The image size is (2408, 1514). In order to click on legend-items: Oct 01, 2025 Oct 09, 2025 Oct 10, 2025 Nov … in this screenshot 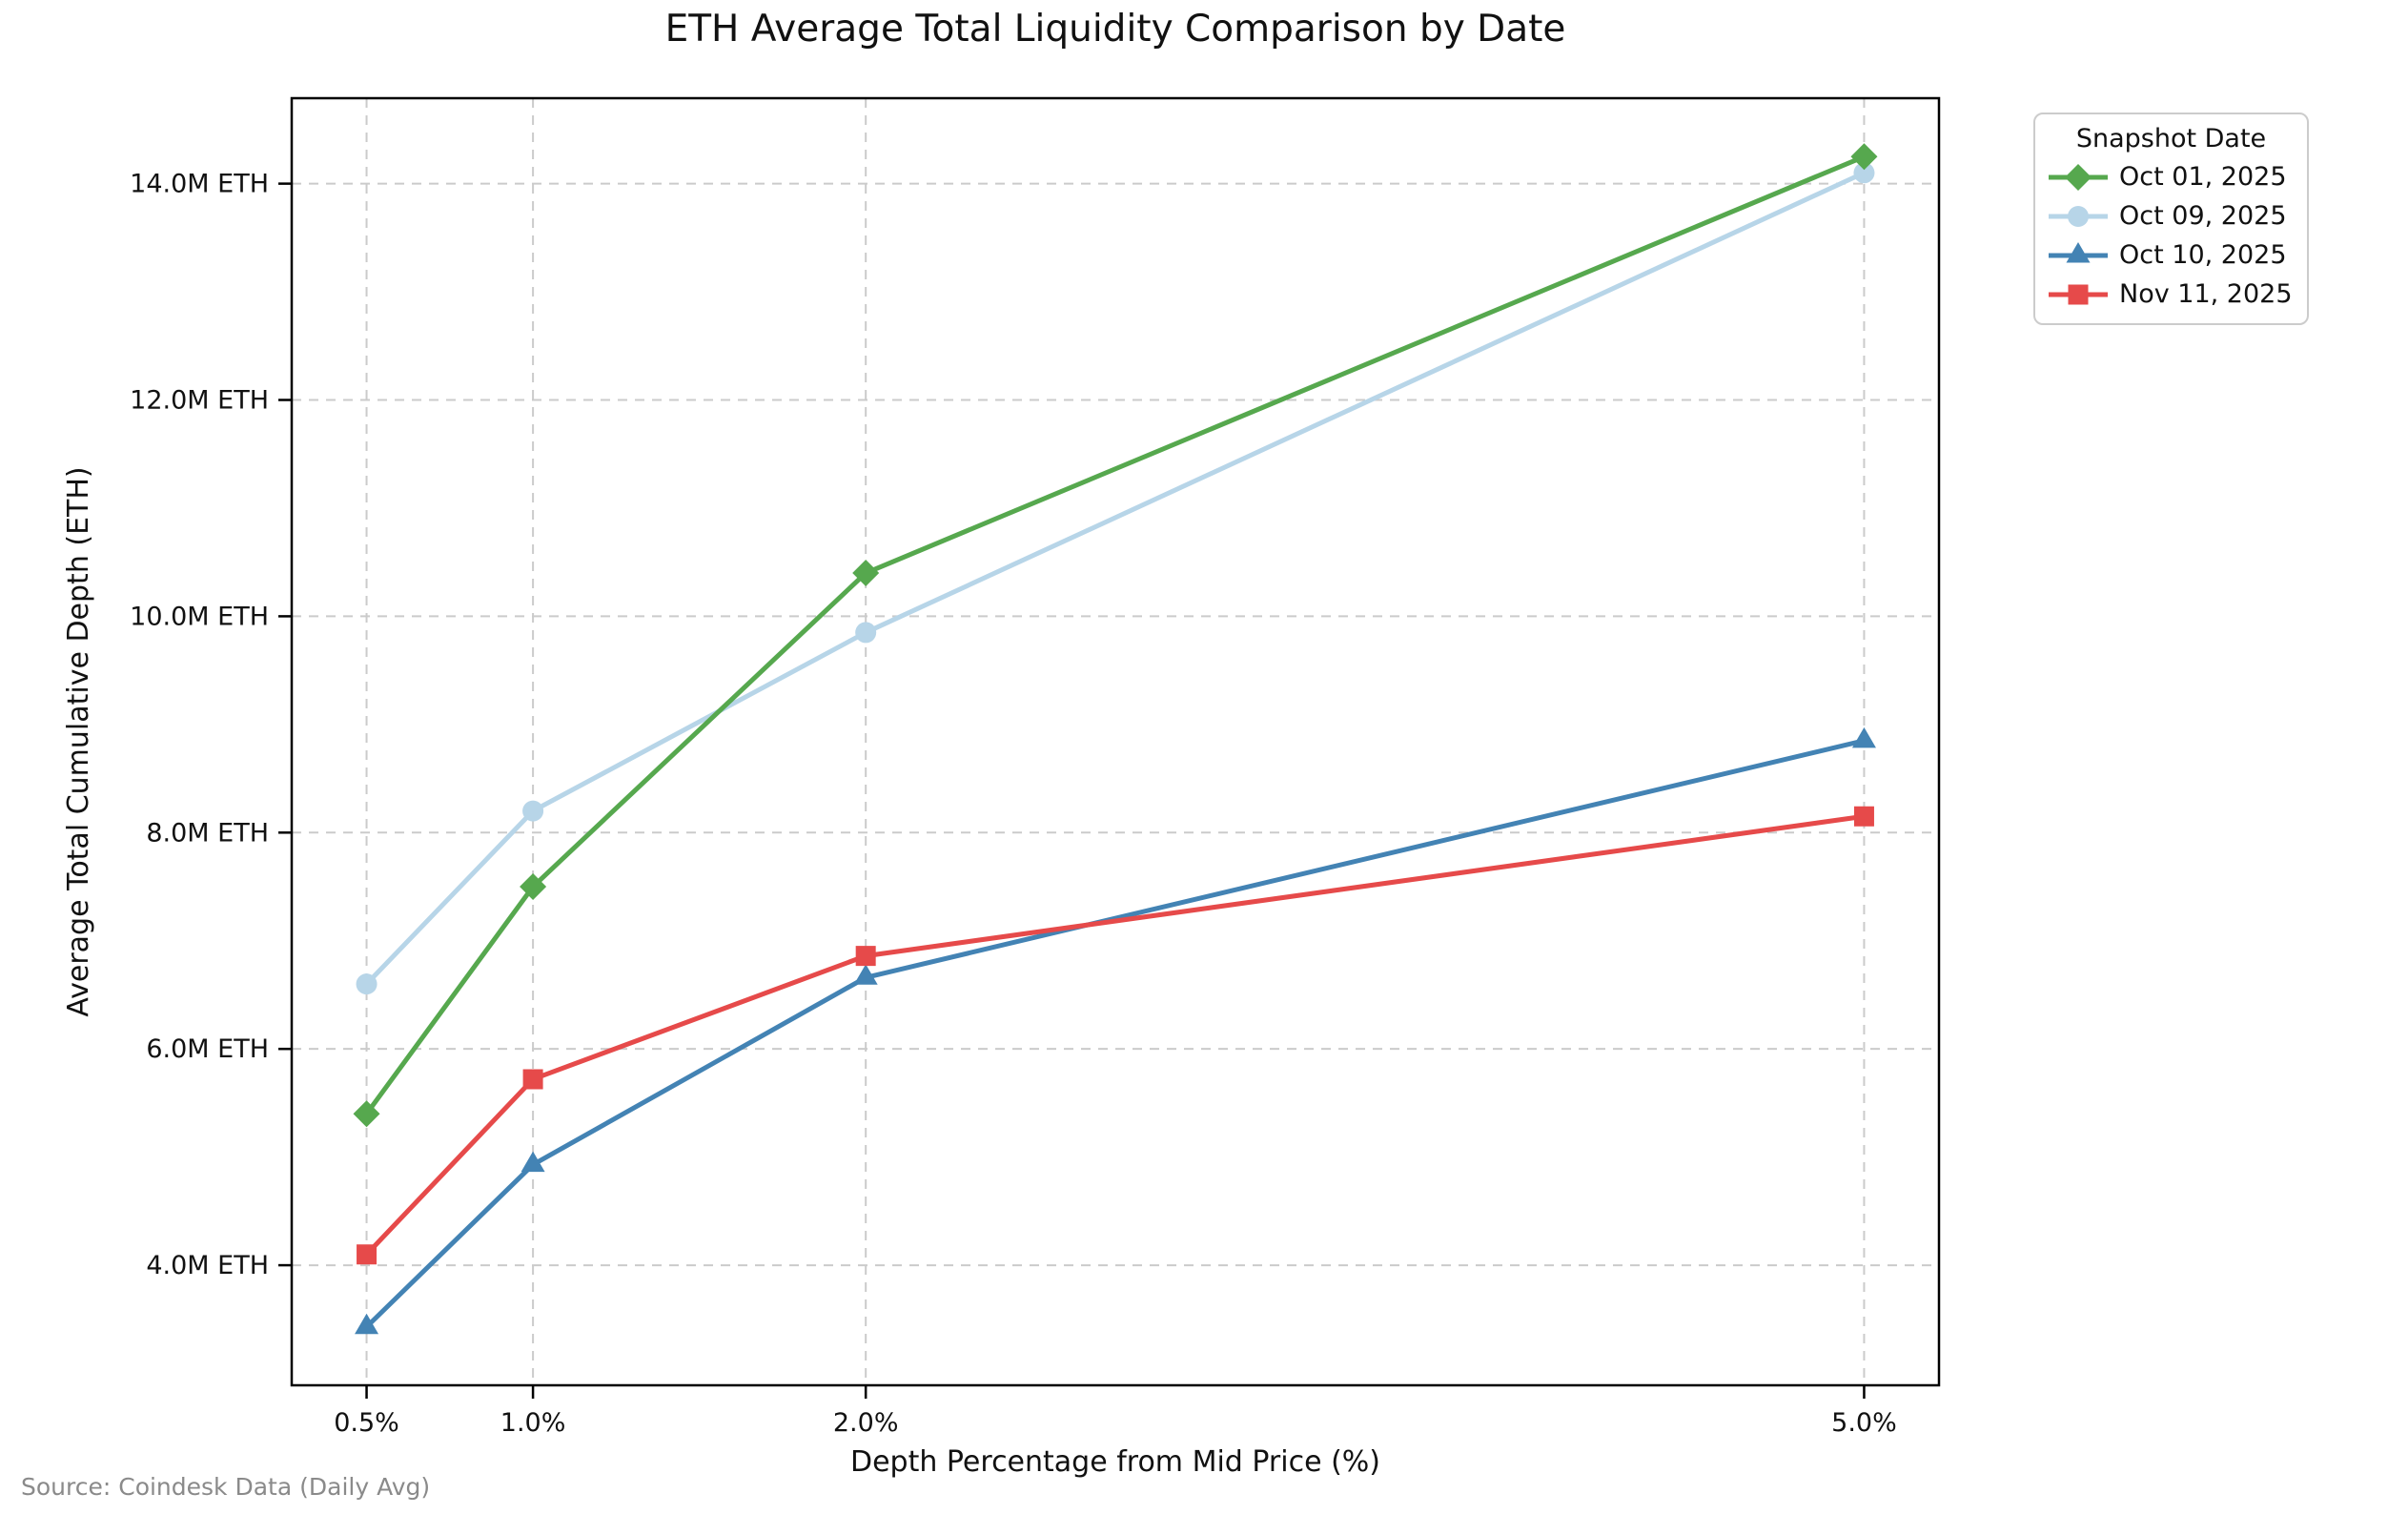, I will do `click(2171, 235)`.